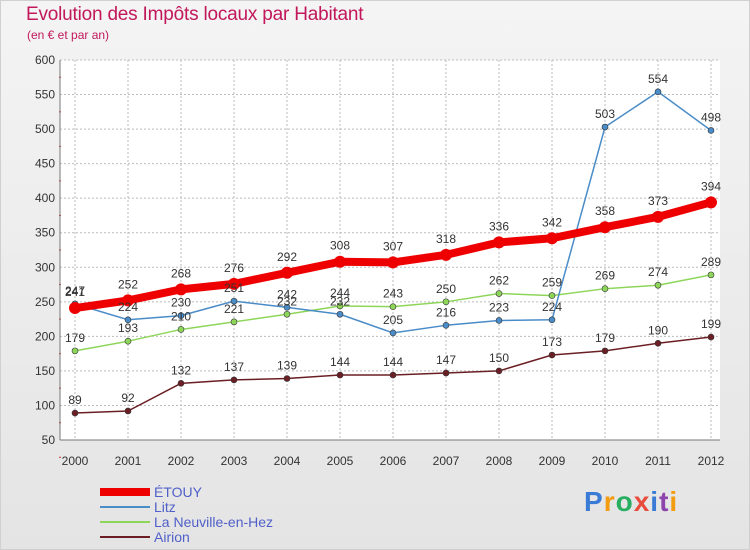 The height and width of the screenshot is (550, 750). What do you see at coordinates (340, 293) in the screenshot?
I see `data-label: 244` at bounding box center [340, 293].